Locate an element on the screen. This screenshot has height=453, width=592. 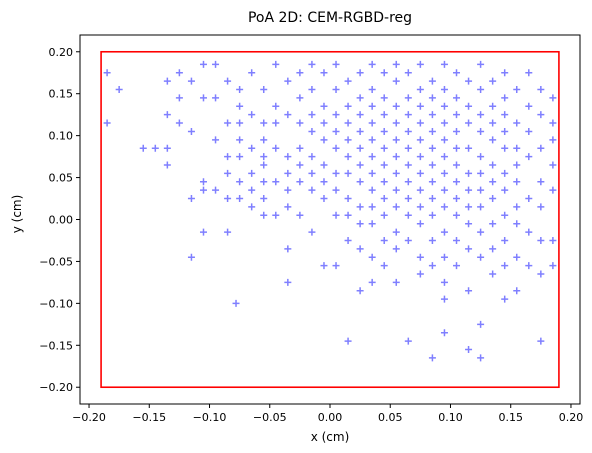
chart-title: PoA 2D: CEM-RGBD-reg is located at coordinates (330, 18).